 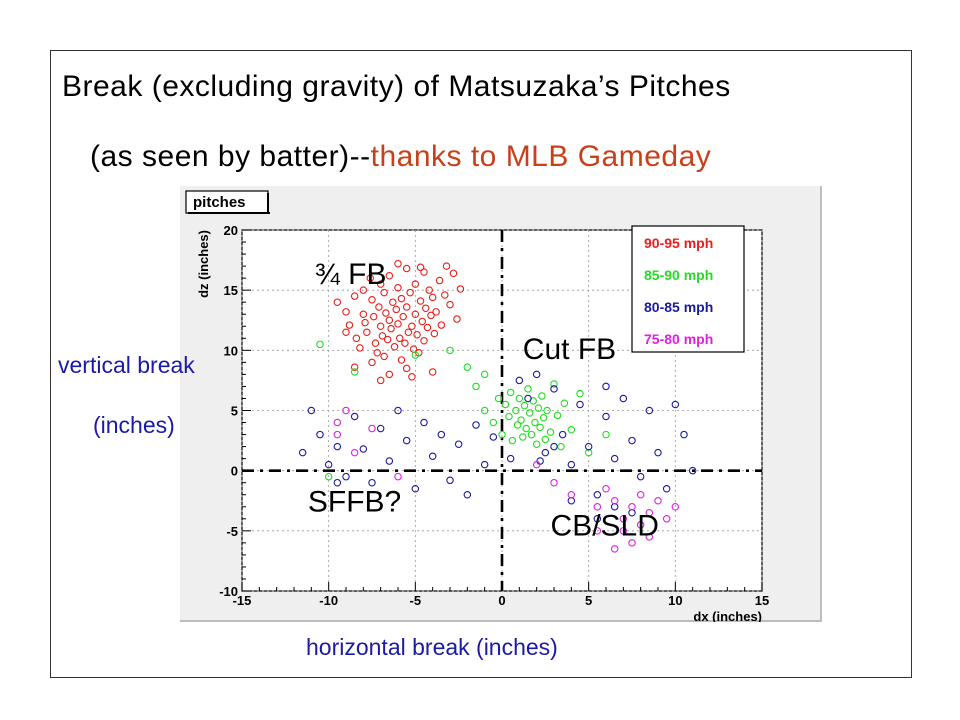 What do you see at coordinates (232, 531) in the screenshot?
I see `y-tick-label: -5` at bounding box center [232, 531].